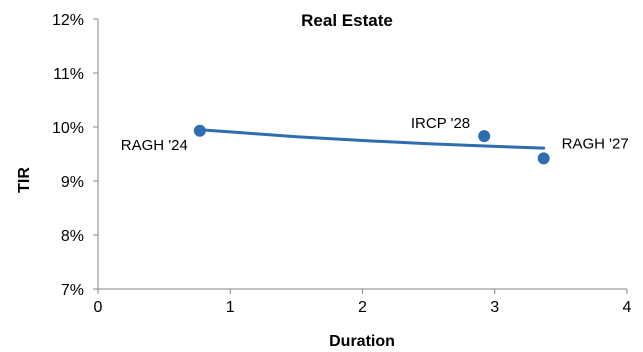  I want to click on y-tick-label: 12%, so click(68, 20).